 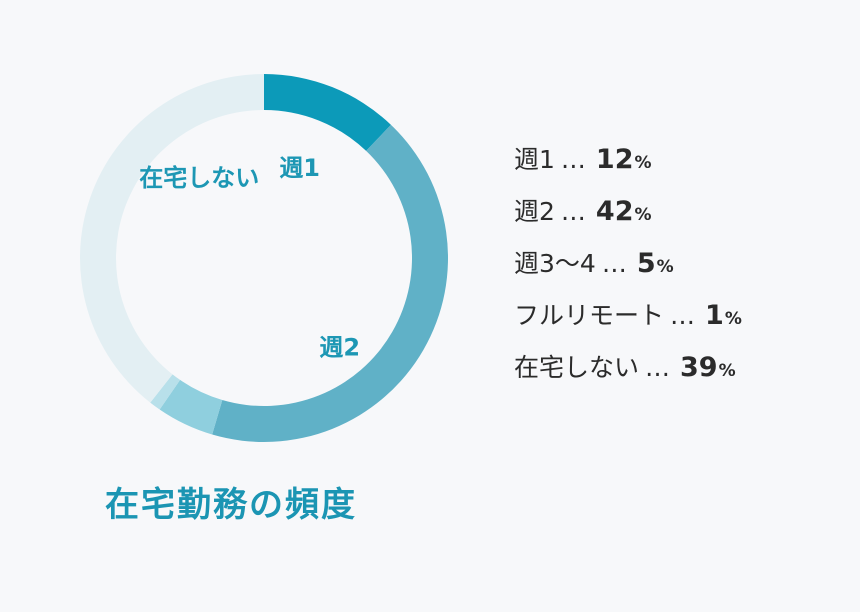 I want to click on legend-label: 週1, so click(x=534, y=159).